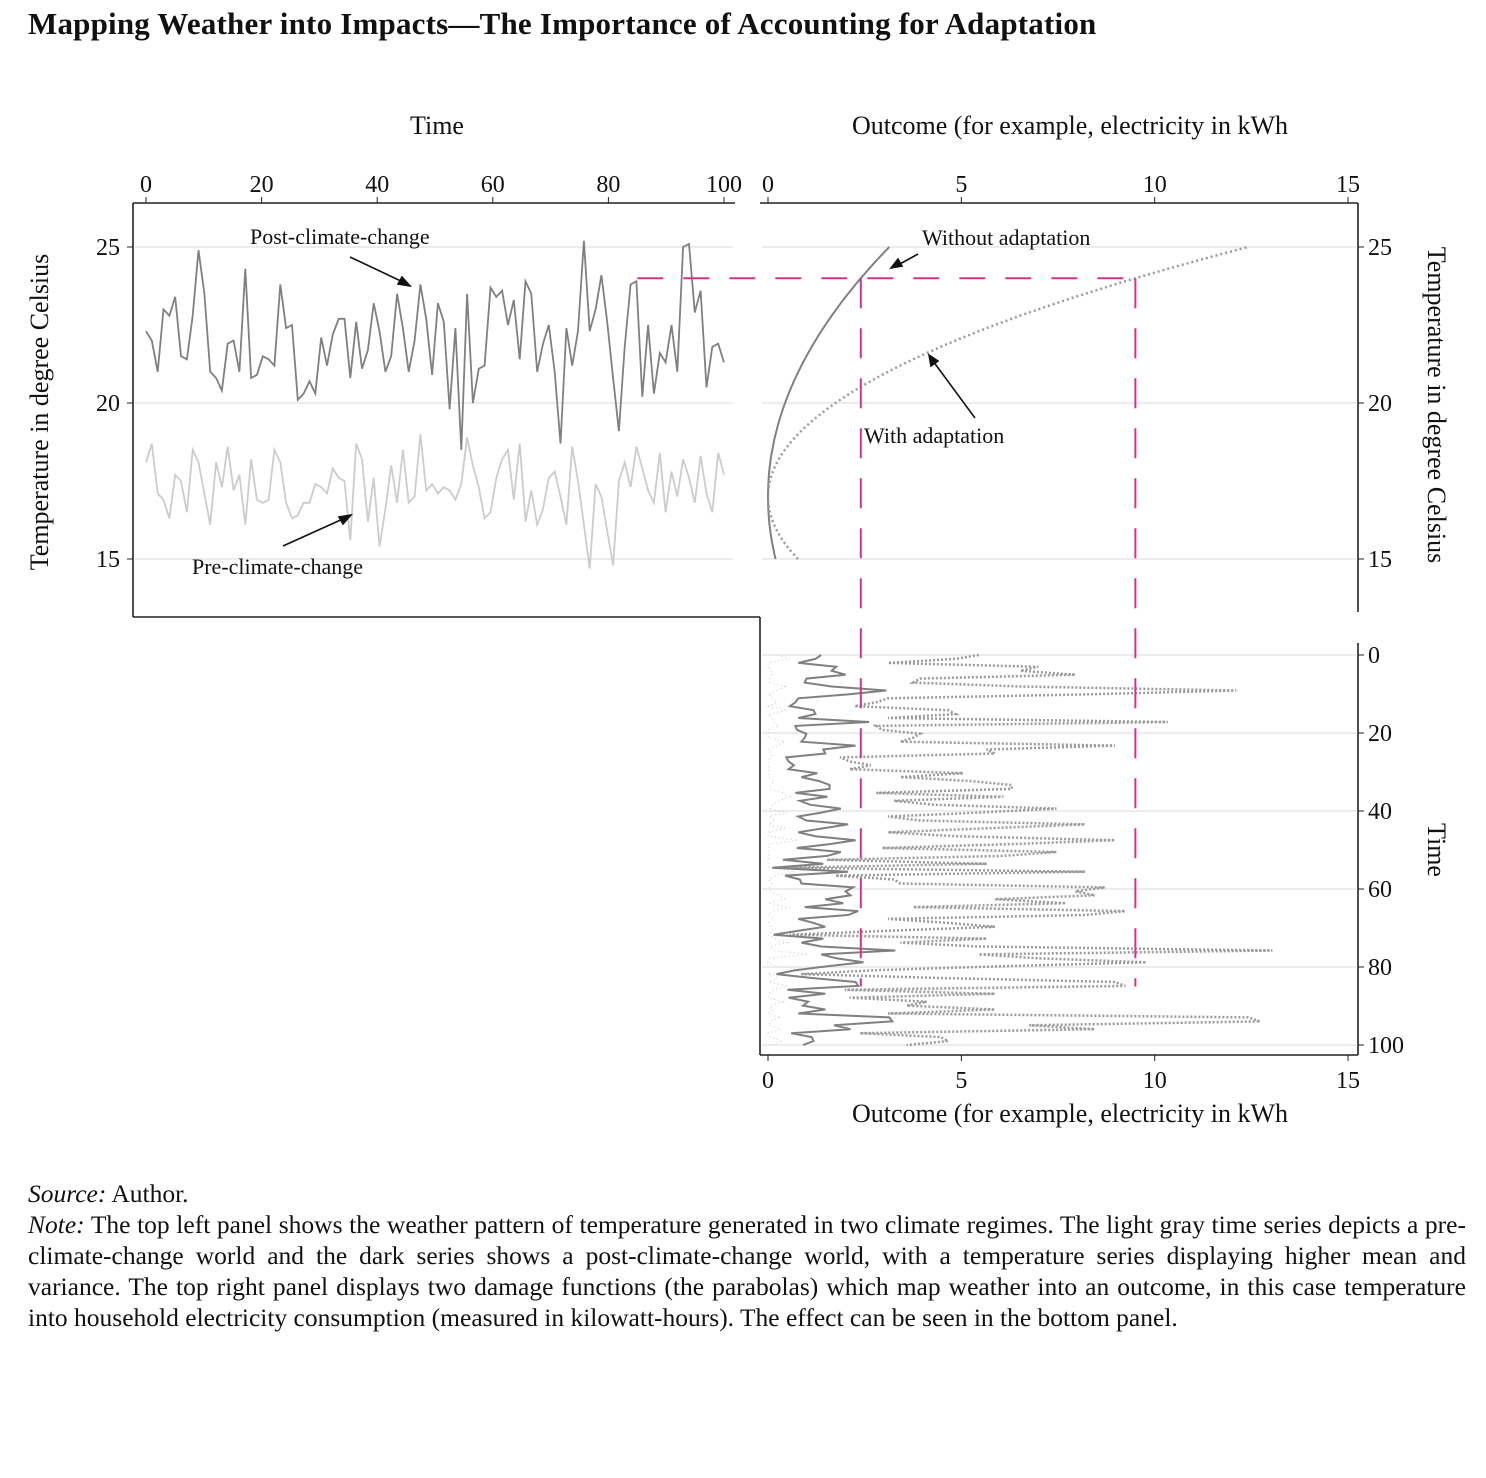  Describe the element at coordinates (961, 1081) in the screenshot. I see `bottom-x-tick-label: 5` at that location.